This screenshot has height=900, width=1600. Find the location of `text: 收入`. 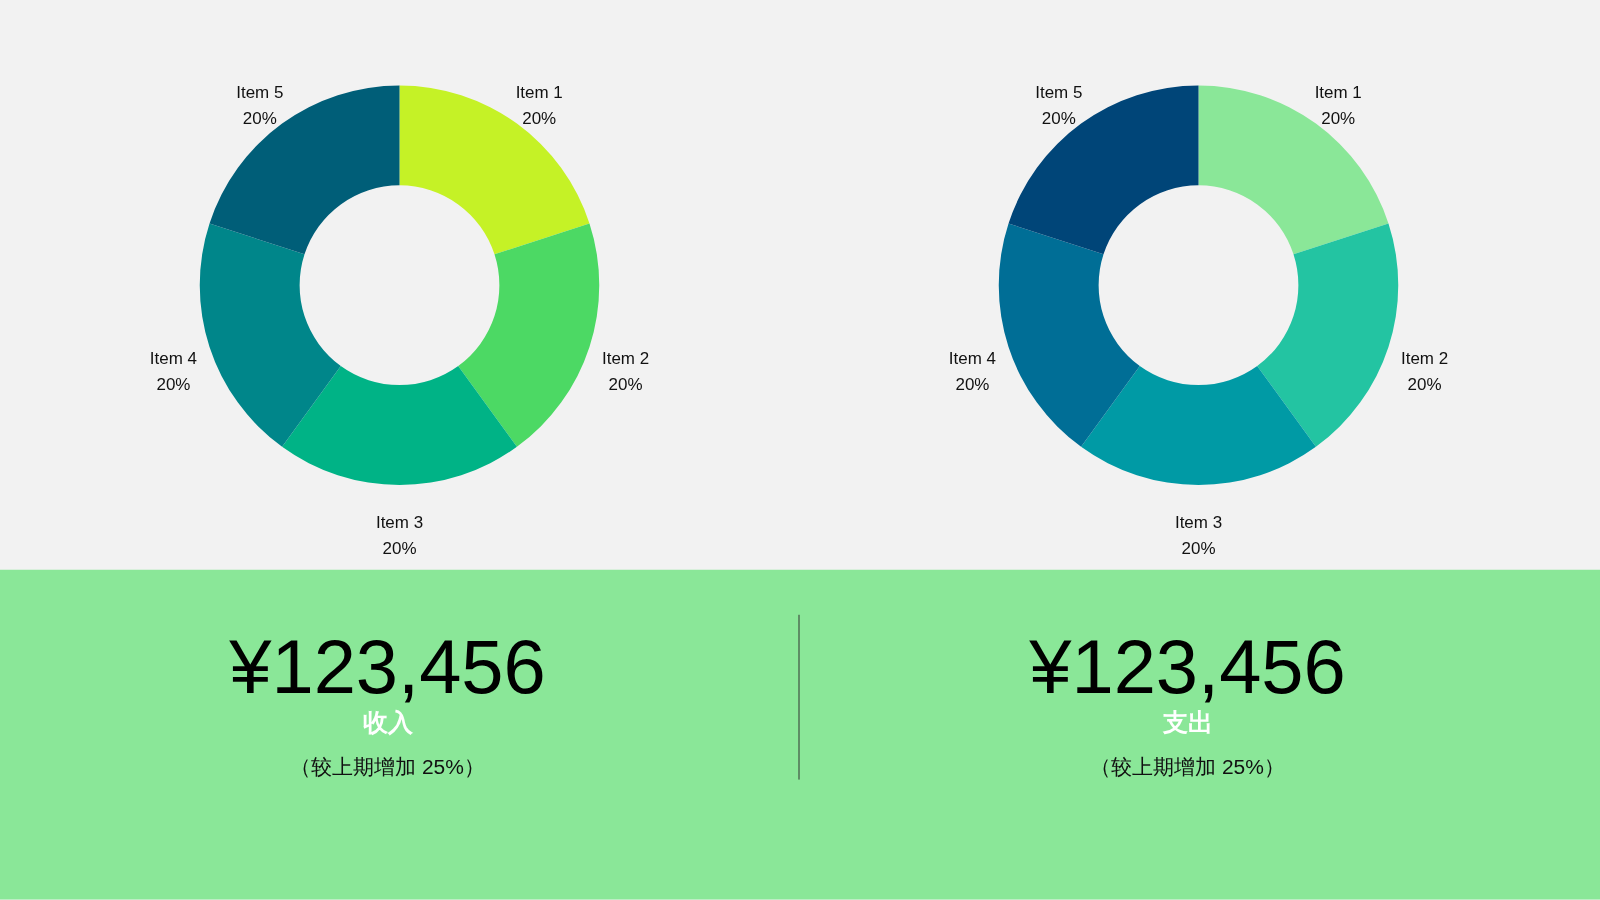

text: 收入 is located at coordinates (388, 721).